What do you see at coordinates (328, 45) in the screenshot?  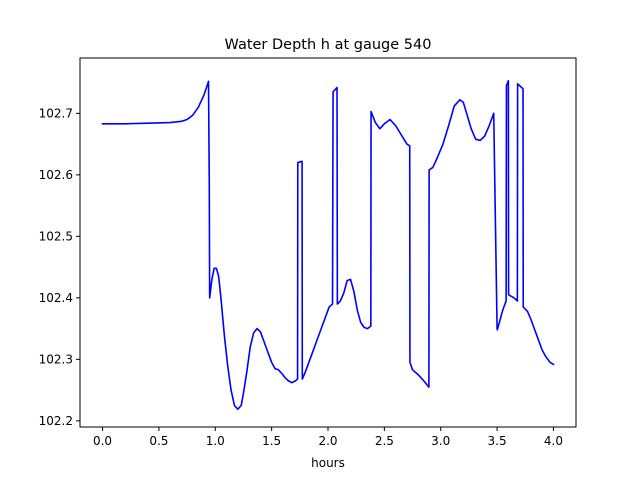 I see `chart-title: Water Depth h at gauge 540` at bounding box center [328, 45].